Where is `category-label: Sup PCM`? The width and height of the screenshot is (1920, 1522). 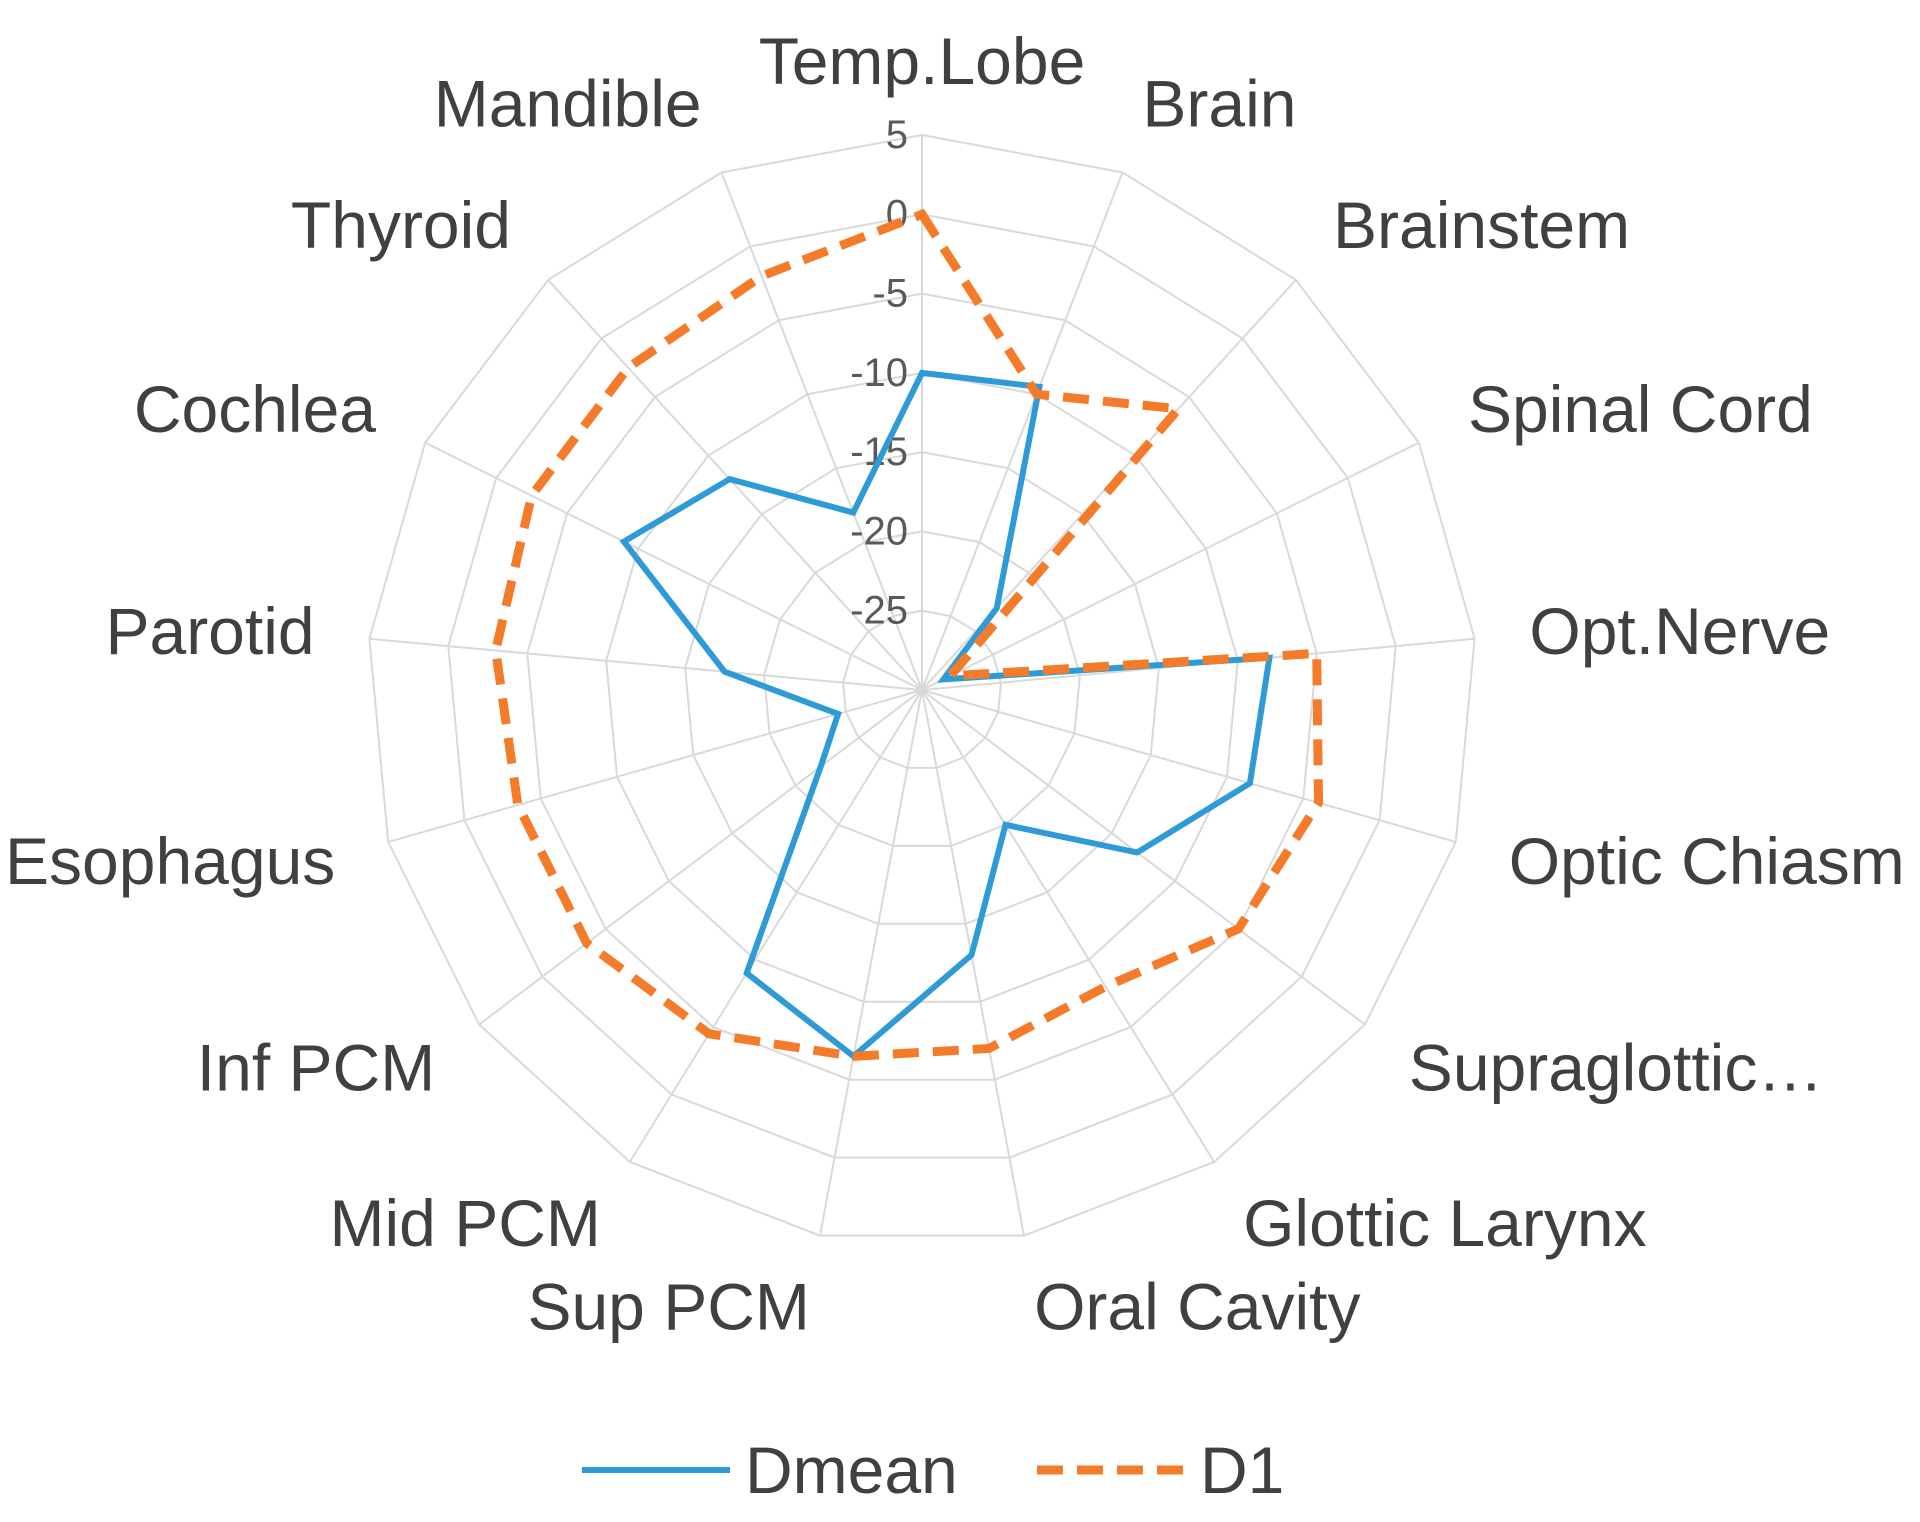
category-label: Sup PCM is located at coordinates (668, 1306).